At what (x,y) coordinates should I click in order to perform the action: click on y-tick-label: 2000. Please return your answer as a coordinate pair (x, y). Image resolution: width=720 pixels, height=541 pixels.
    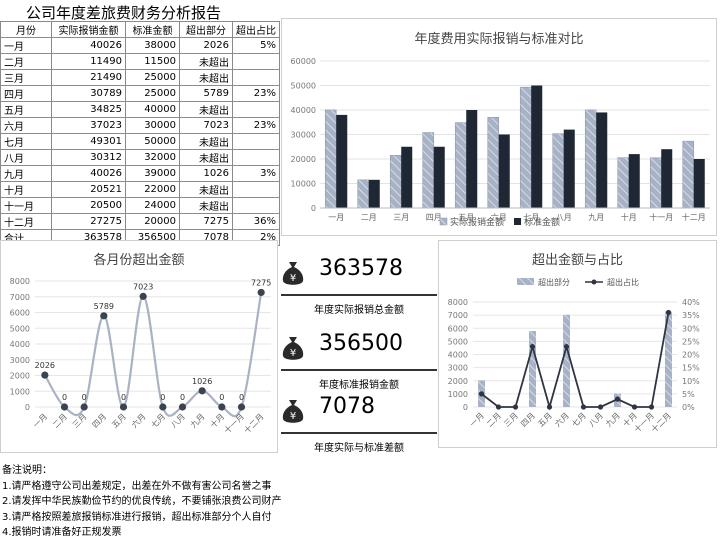
    Looking at the image, I should click on (20, 376).